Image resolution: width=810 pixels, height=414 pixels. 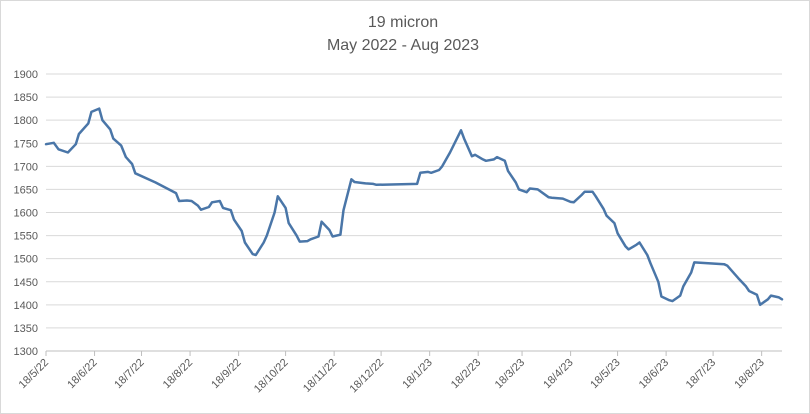 What do you see at coordinates (26, 144) in the screenshot?
I see `y-tick-label: 1750` at bounding box center [26, 144].